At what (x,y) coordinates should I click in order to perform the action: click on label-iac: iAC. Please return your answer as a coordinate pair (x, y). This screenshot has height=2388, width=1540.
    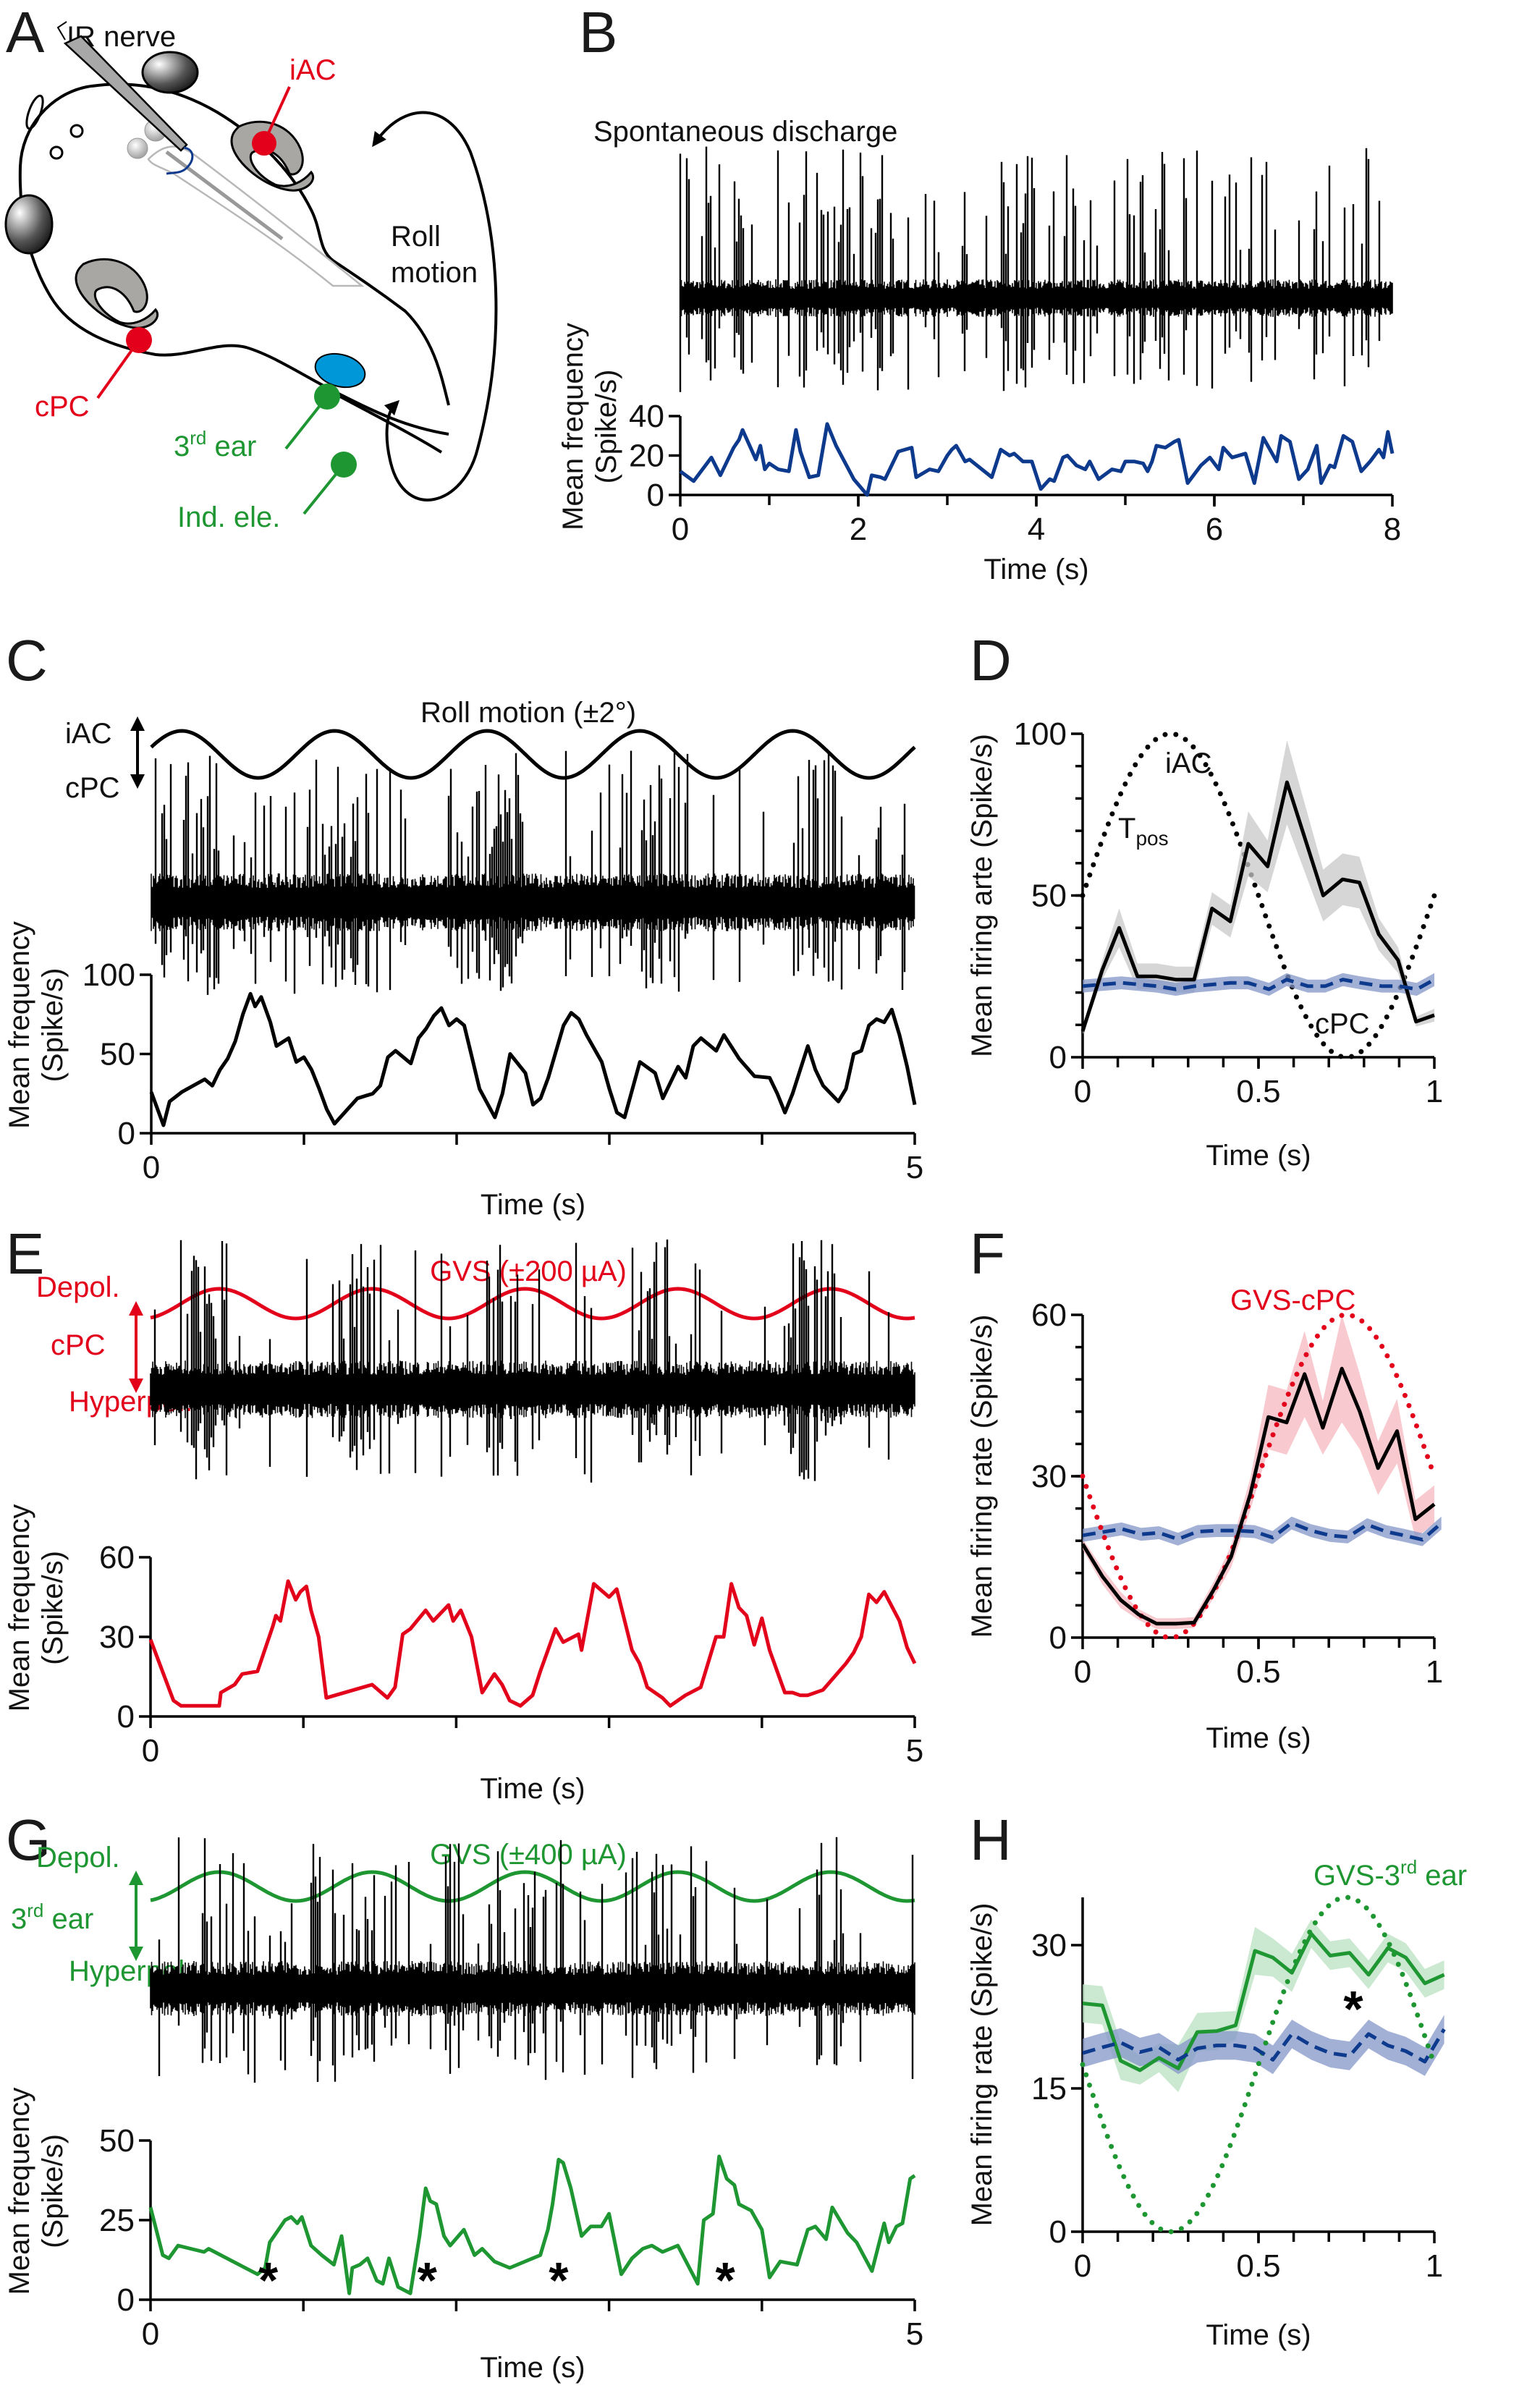
    Looking at the image, I should click on (312, 70).